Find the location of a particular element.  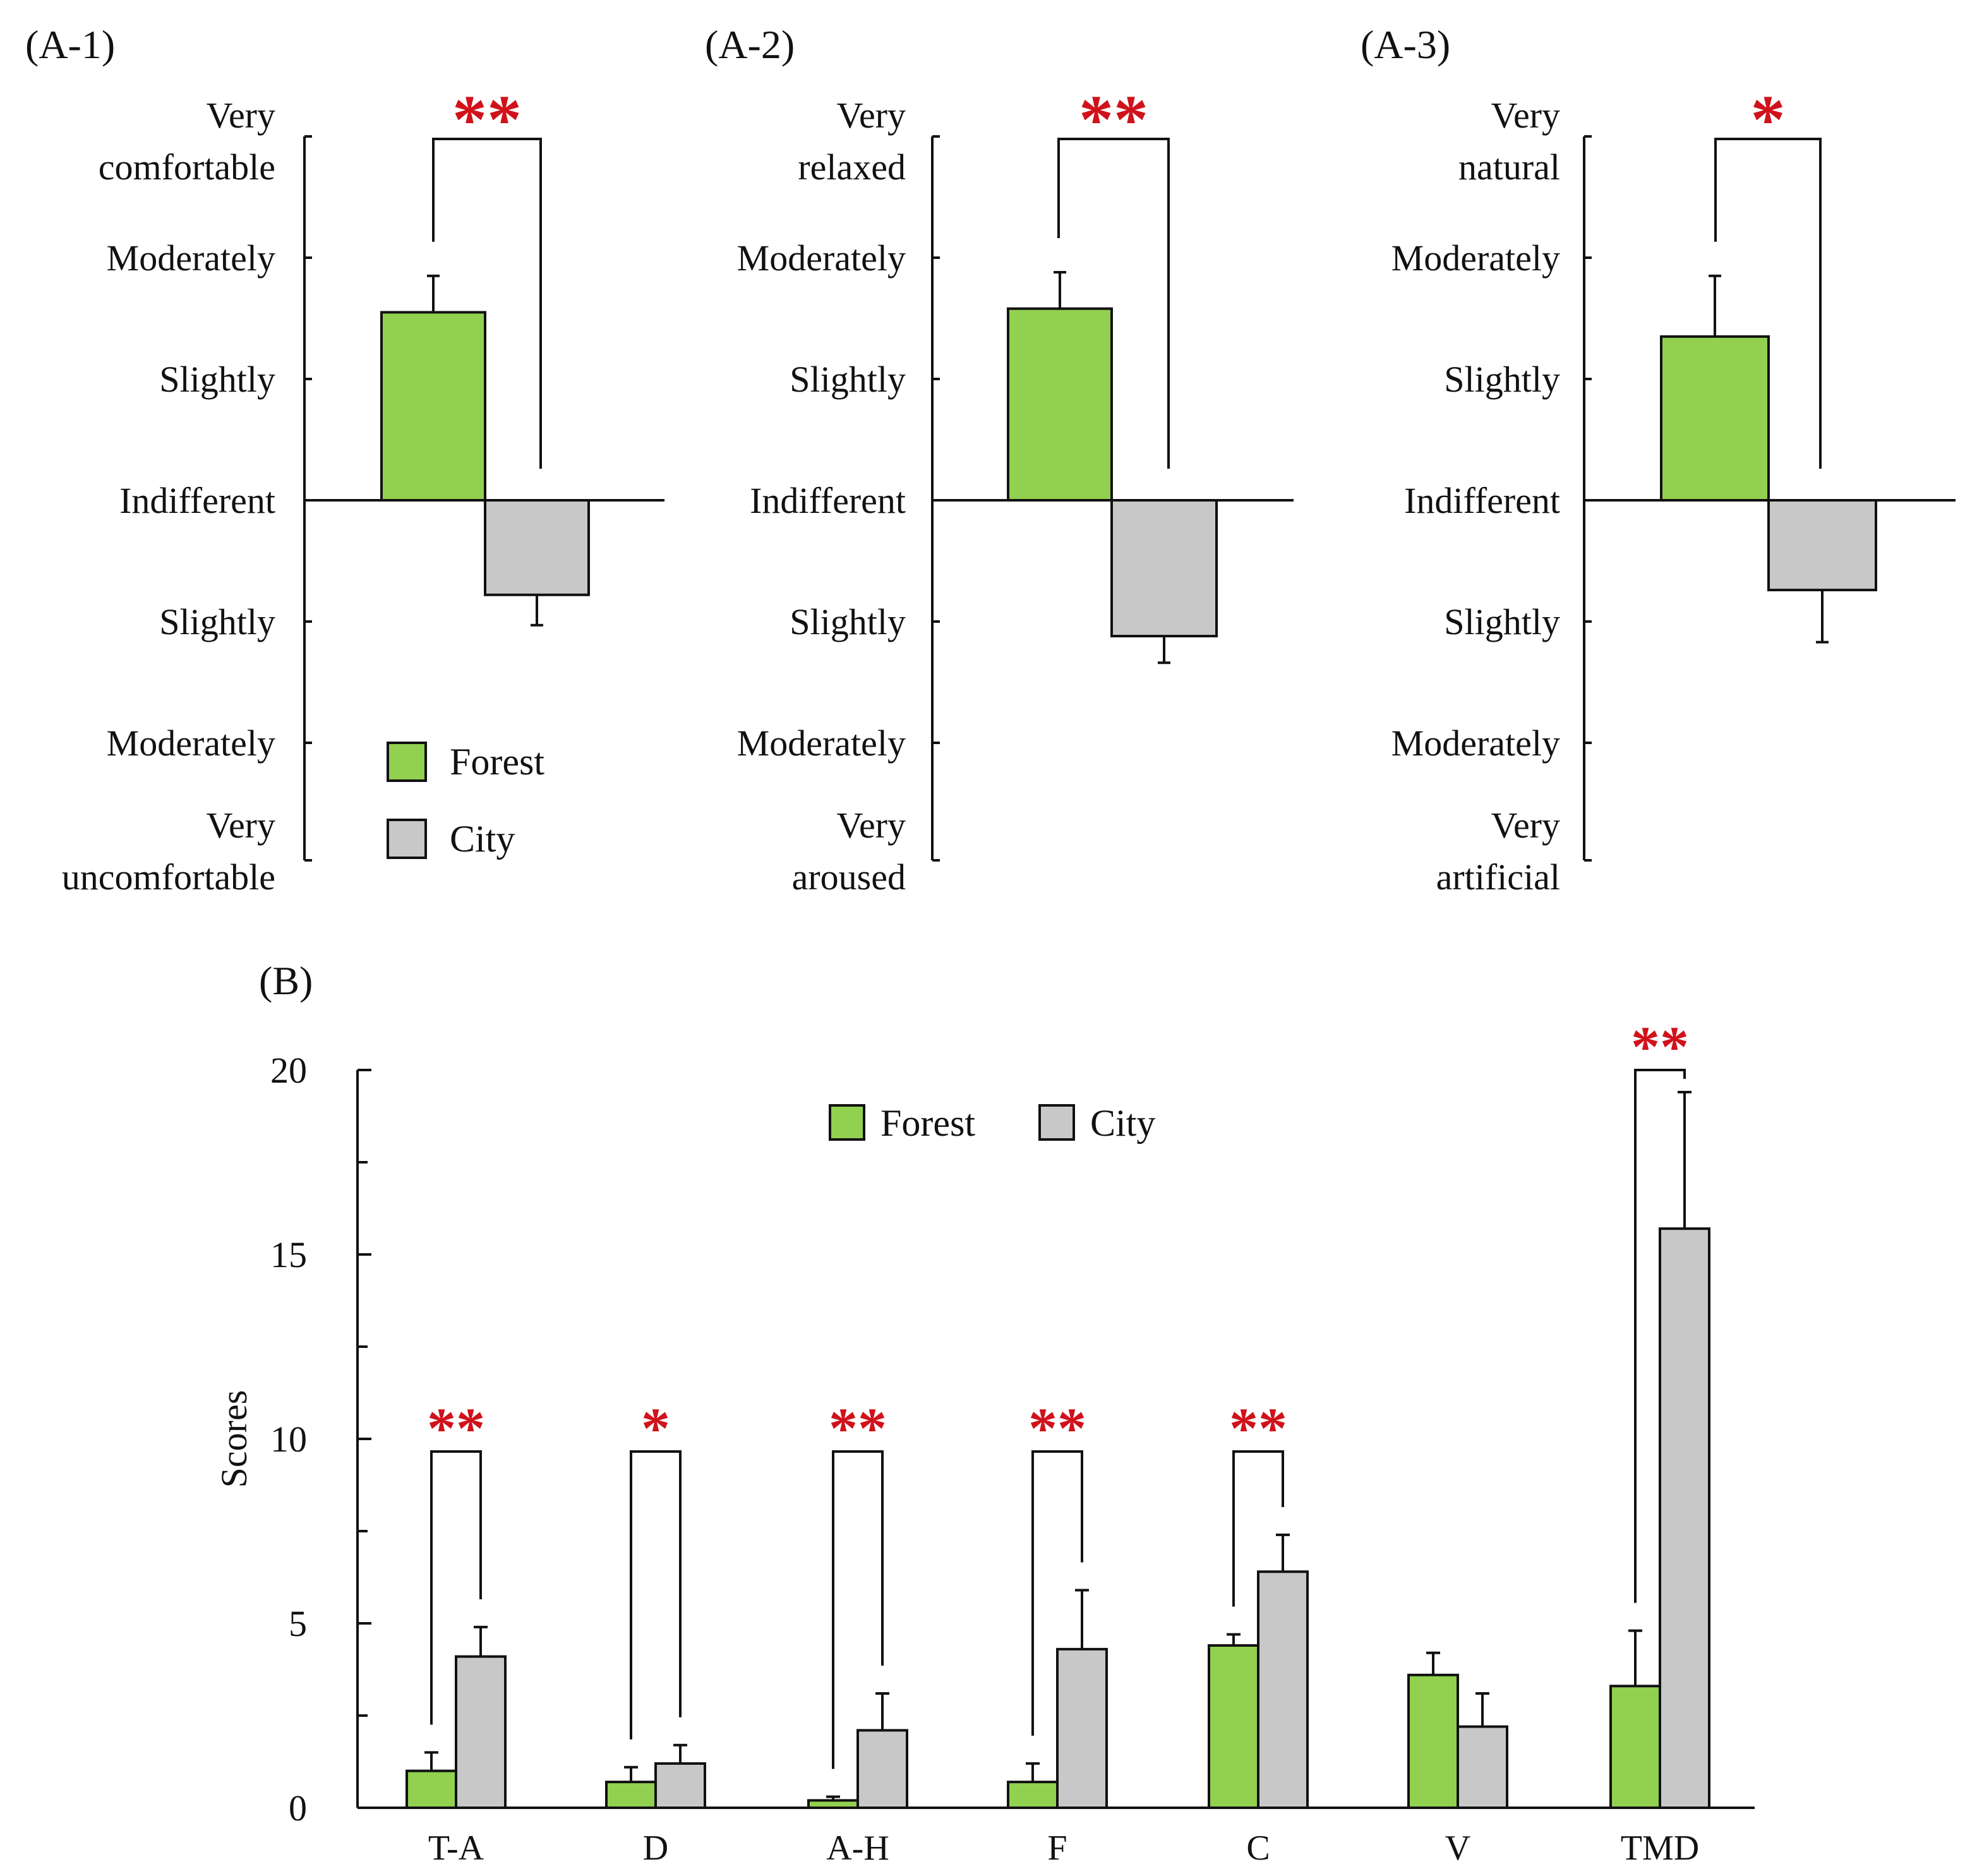

y-tick-label-b: 15 is located at coordinates (288, 1254).